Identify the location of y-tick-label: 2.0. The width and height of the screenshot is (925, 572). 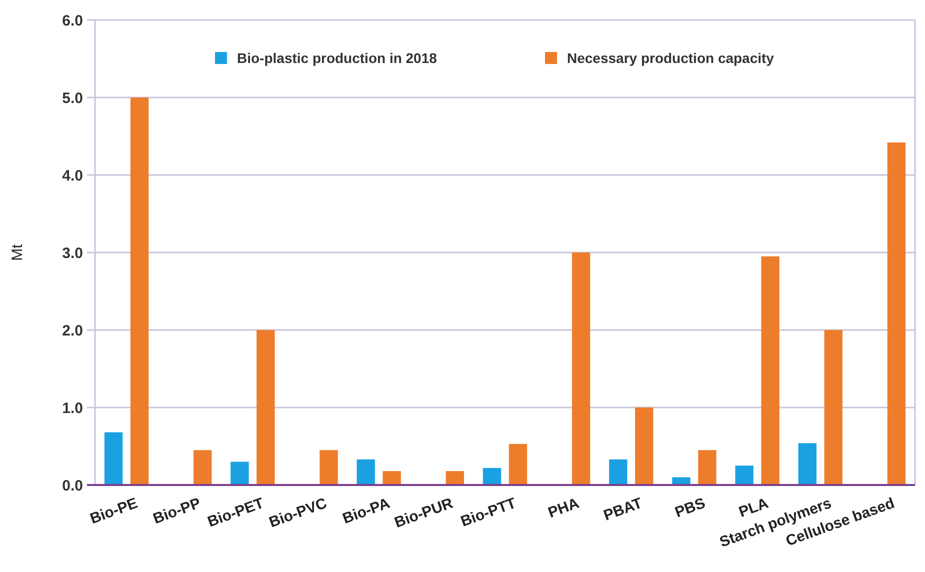
(72, 331).